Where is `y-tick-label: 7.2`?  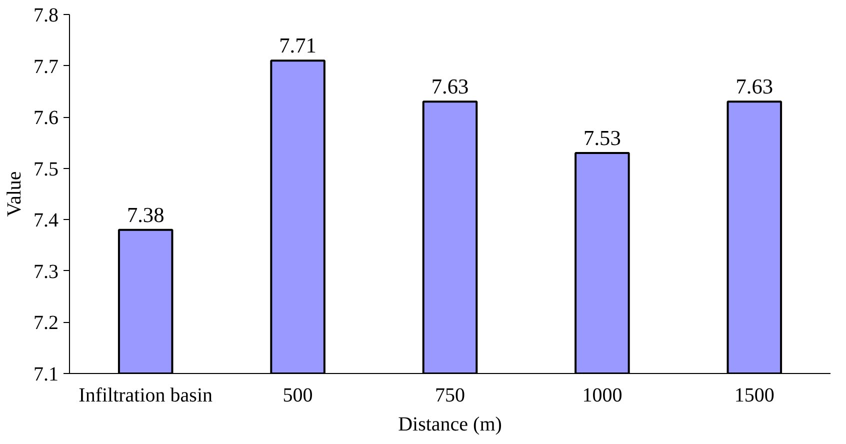 y-tick-label: 7.2 is located at coordinates (46, 323).